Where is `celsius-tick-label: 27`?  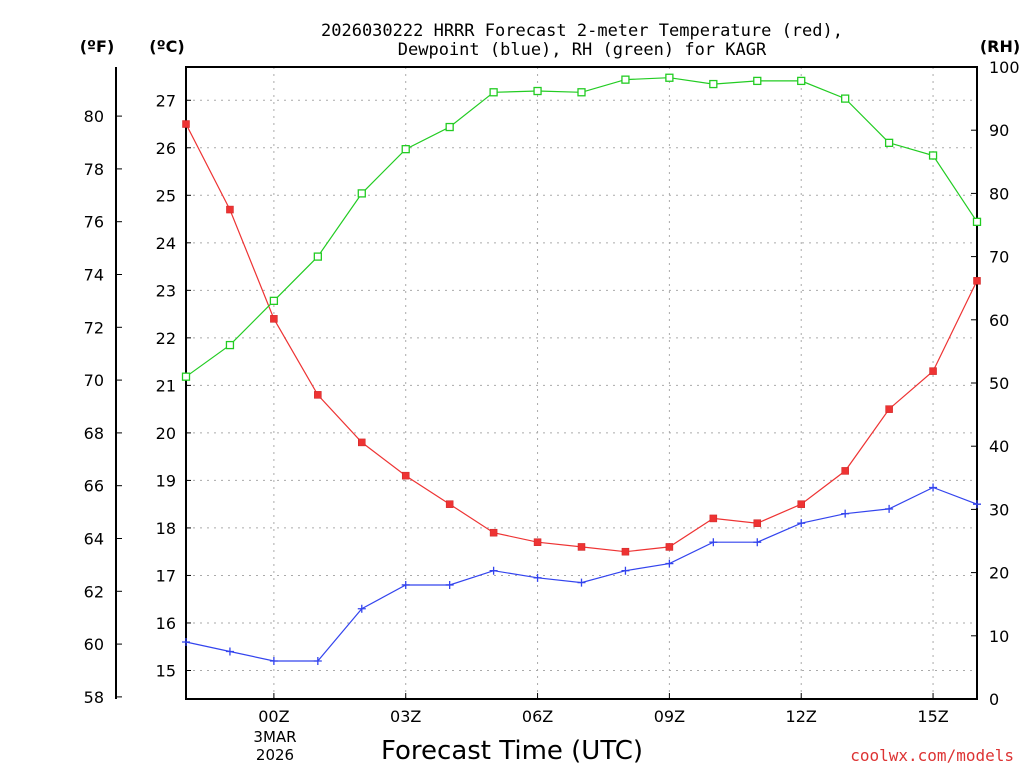
celsius-tick-label: 27 is located at coordinates (166, 100).